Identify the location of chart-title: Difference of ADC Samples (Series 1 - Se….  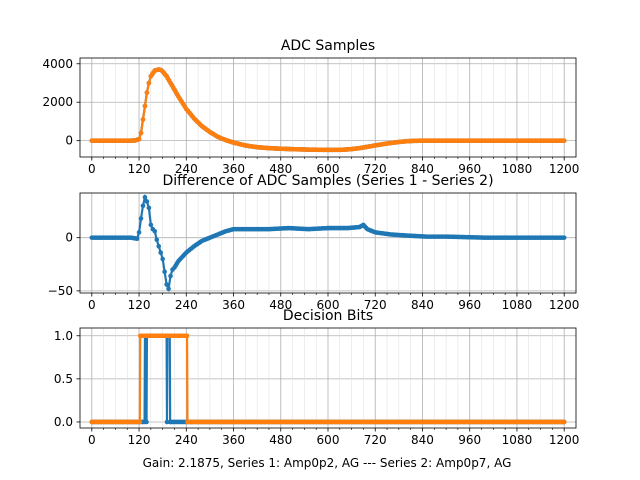
(327, 181).